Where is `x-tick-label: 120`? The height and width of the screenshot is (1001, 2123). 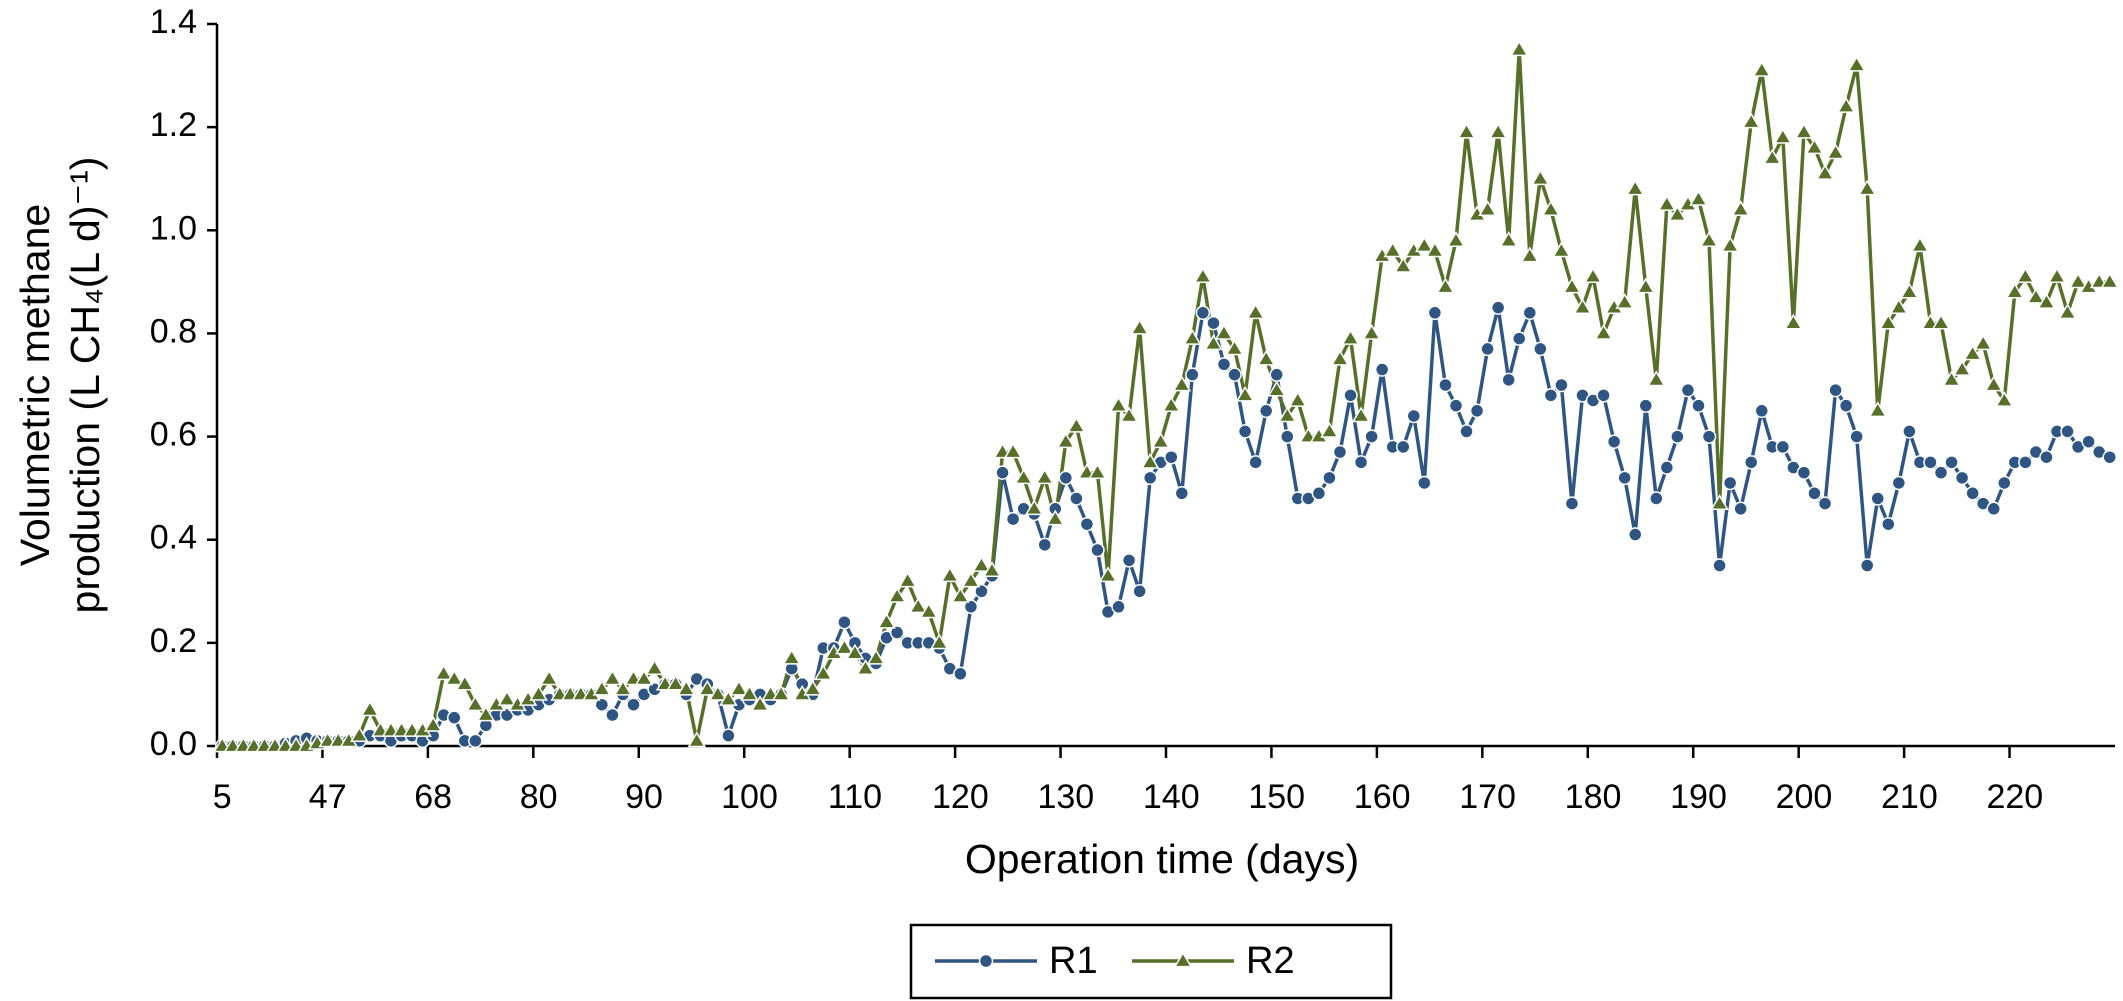
x-tick-label: 120 is located at coordinates (960, 797).